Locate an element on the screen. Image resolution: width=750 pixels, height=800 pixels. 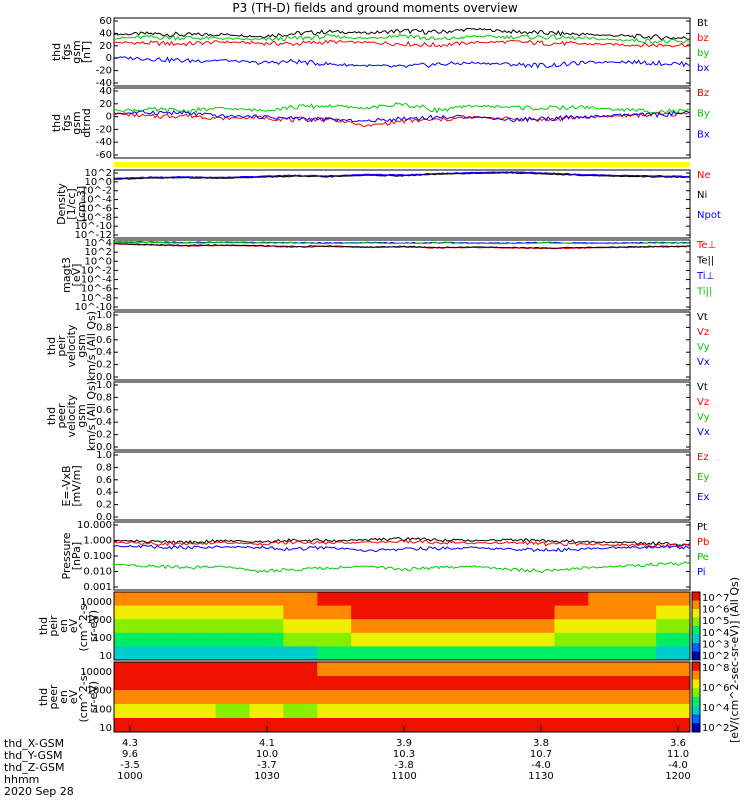
y-tick-label: 10^-2 is located at coordinates (96, 191).